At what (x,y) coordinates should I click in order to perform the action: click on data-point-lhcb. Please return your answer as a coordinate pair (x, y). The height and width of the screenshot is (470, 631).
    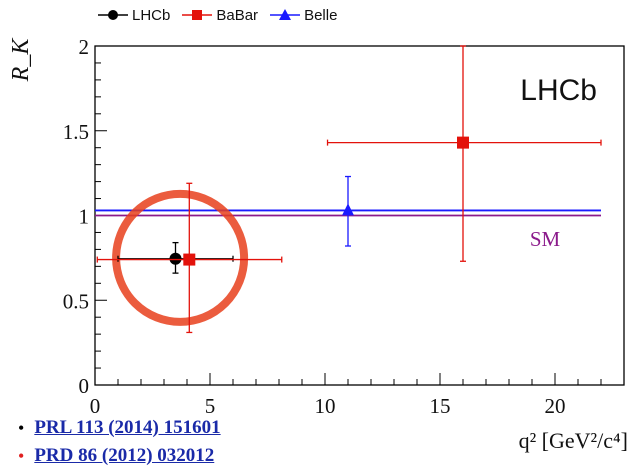
    Looking at the image, I should click on (175, 258).